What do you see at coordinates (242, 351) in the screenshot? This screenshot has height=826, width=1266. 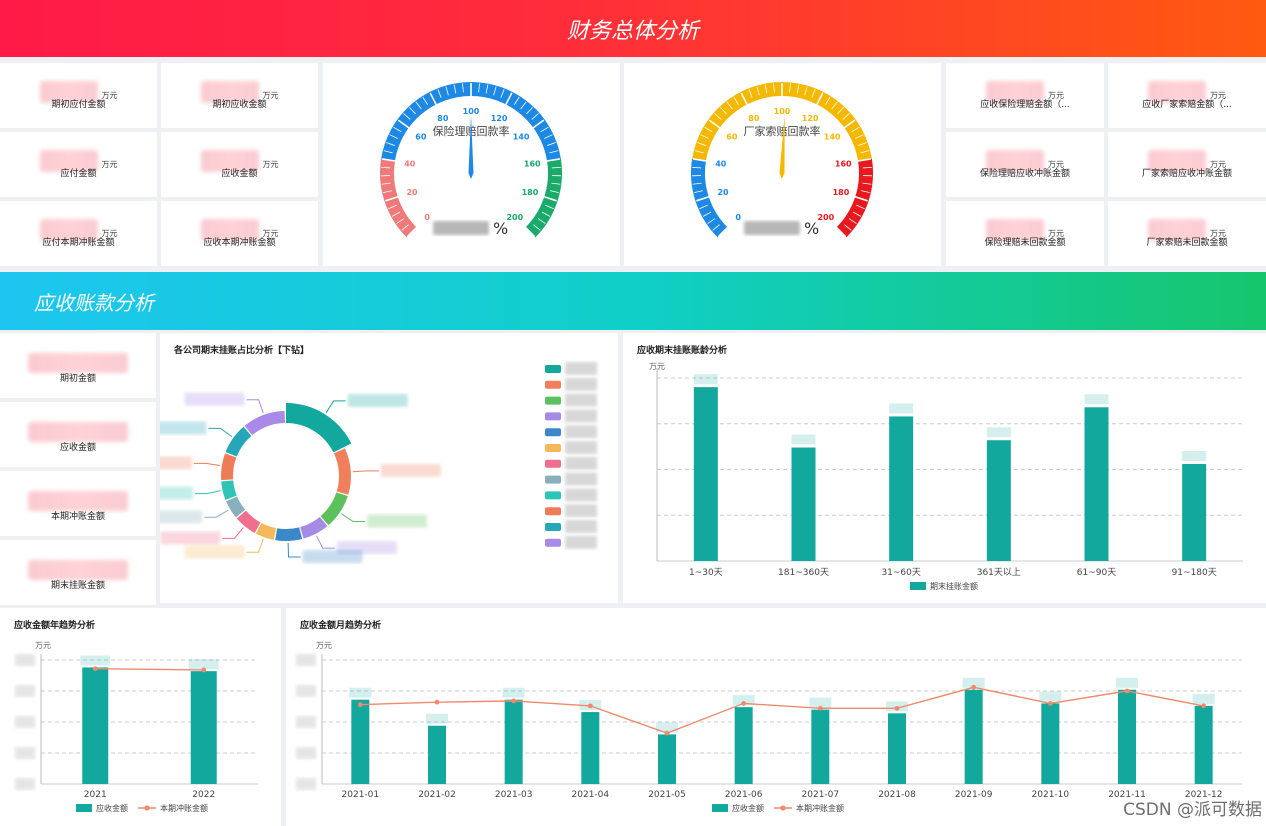 I see `donut-title: 各公司期末挂账占比分析【下钻】` at bounding box center [242, 351].